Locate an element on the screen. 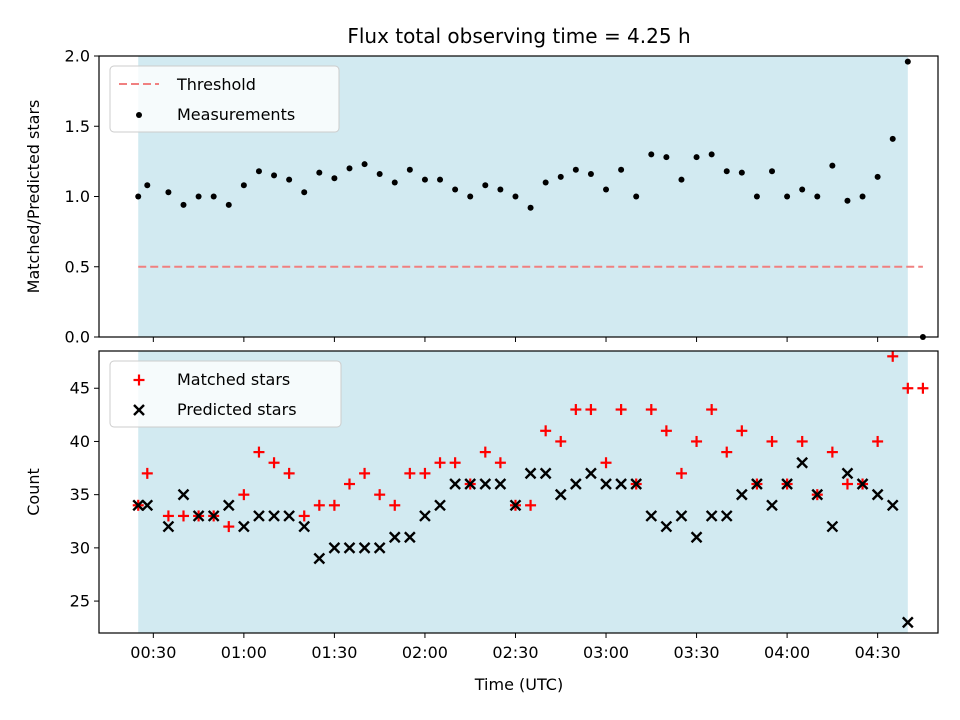  legend-label: Predicted stars is located at coordinates (237, 409).